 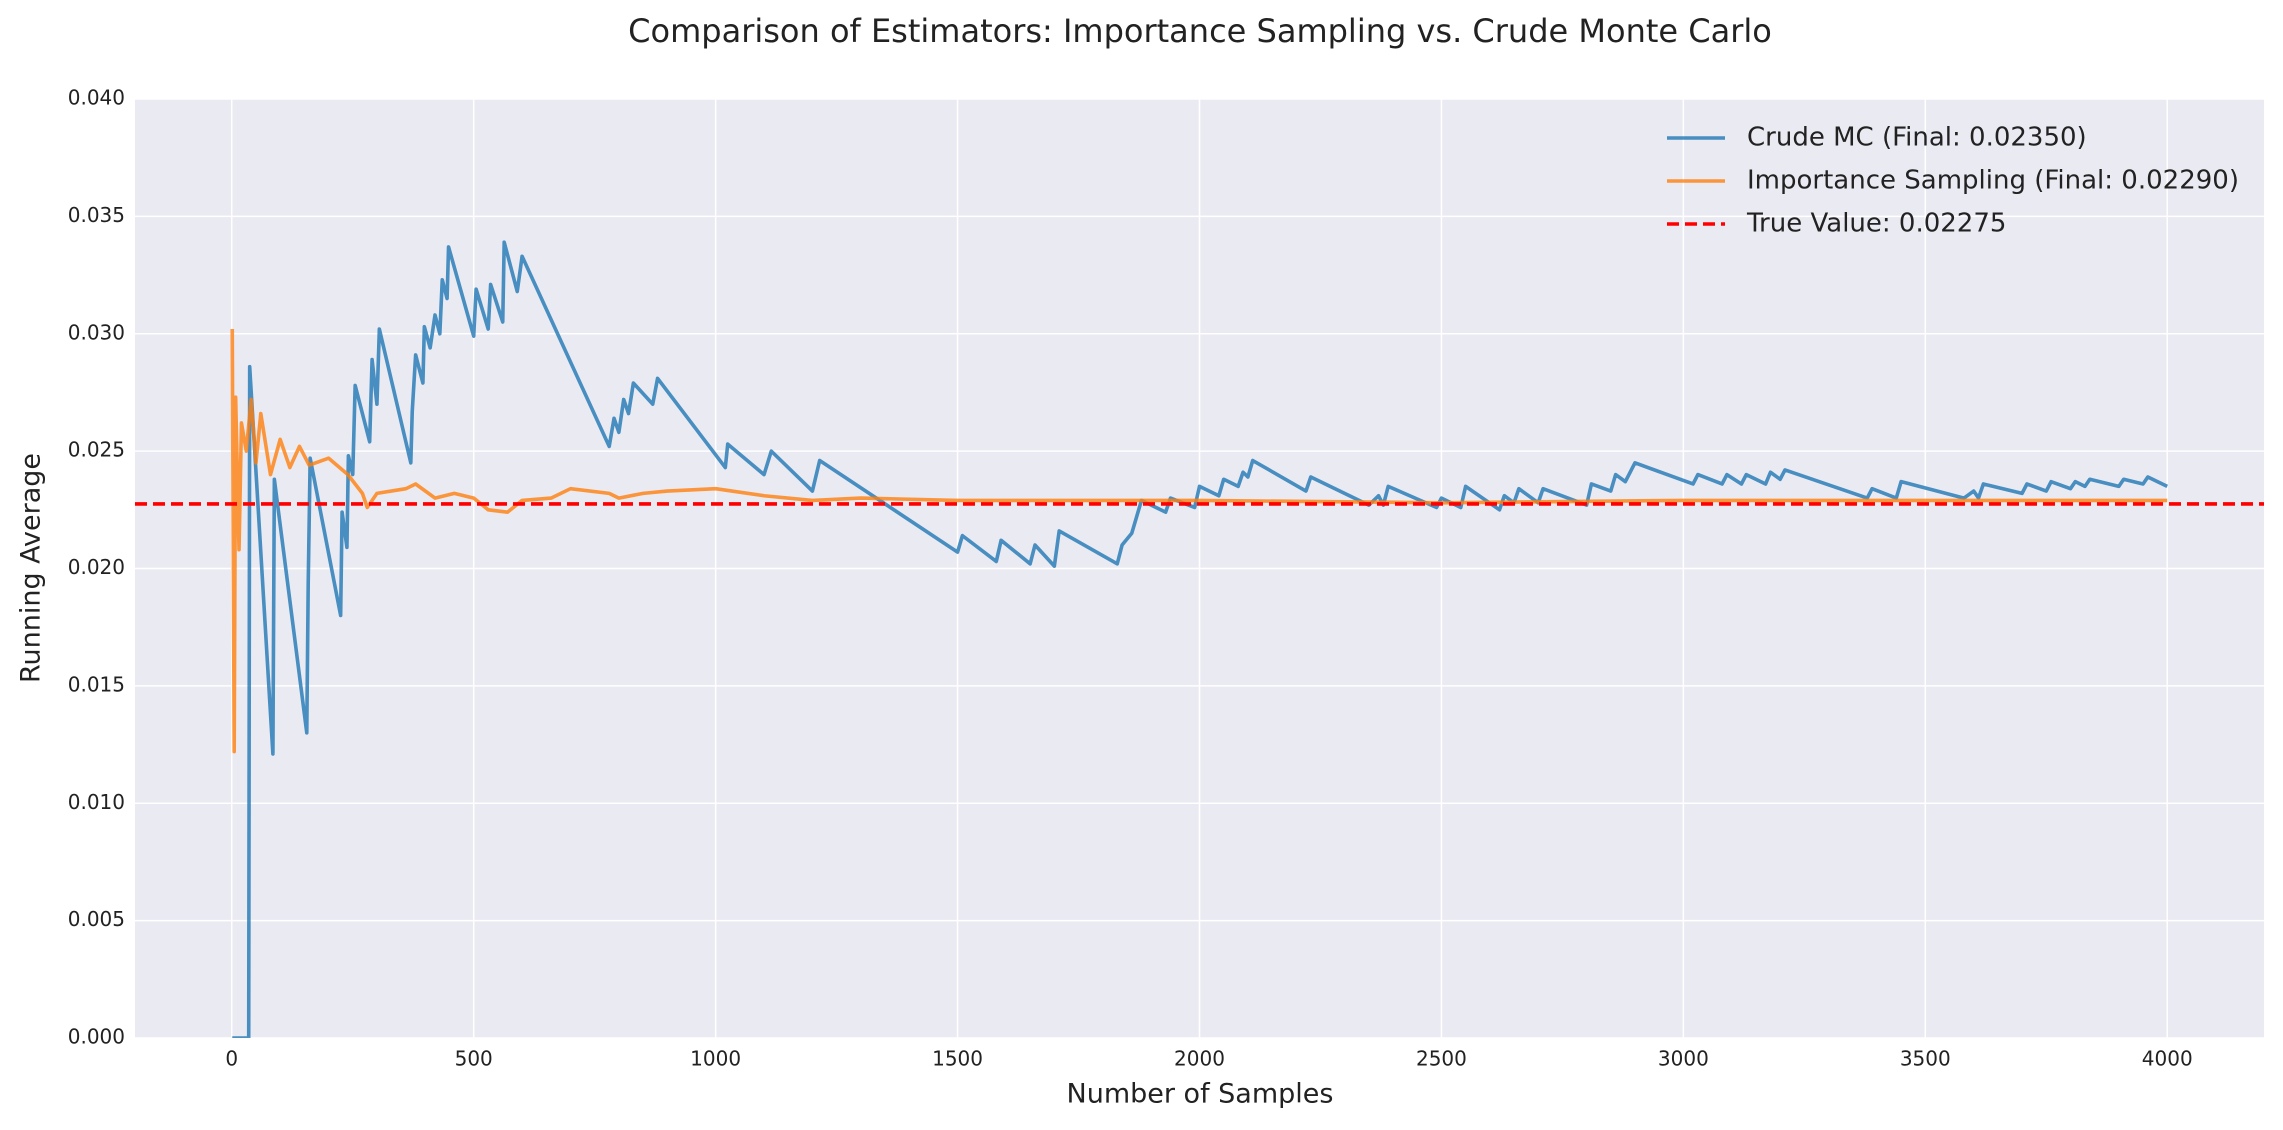 What do you see at coordinates (31, 568) in the screenshot?
I see `y-axis-label: Running Average` at bounding box center [31, 568].